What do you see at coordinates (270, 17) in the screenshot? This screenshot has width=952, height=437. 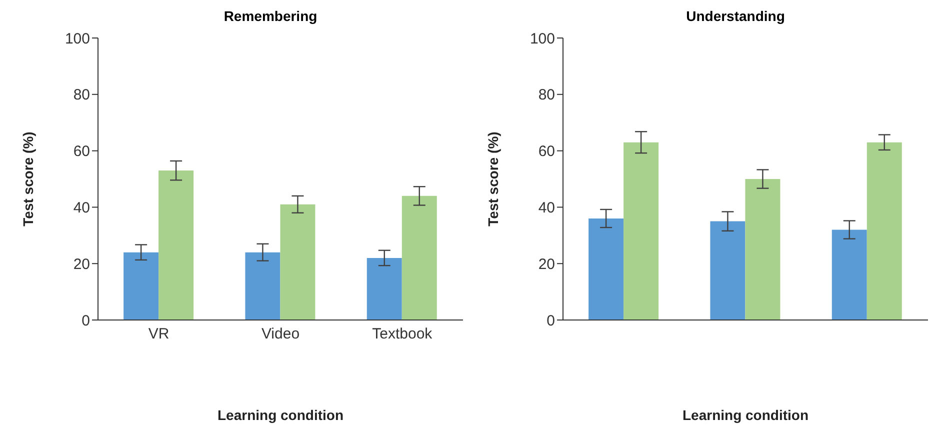 I see `chart-title: Remembering` at bounding box center [270, 17].